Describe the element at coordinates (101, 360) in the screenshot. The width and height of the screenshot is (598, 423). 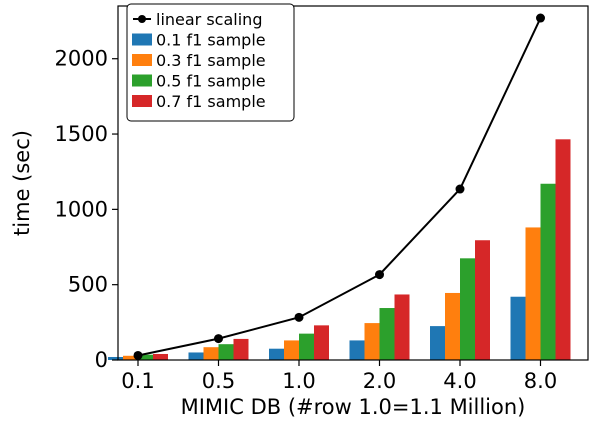
I see `y-tick-label: 0` at that location.